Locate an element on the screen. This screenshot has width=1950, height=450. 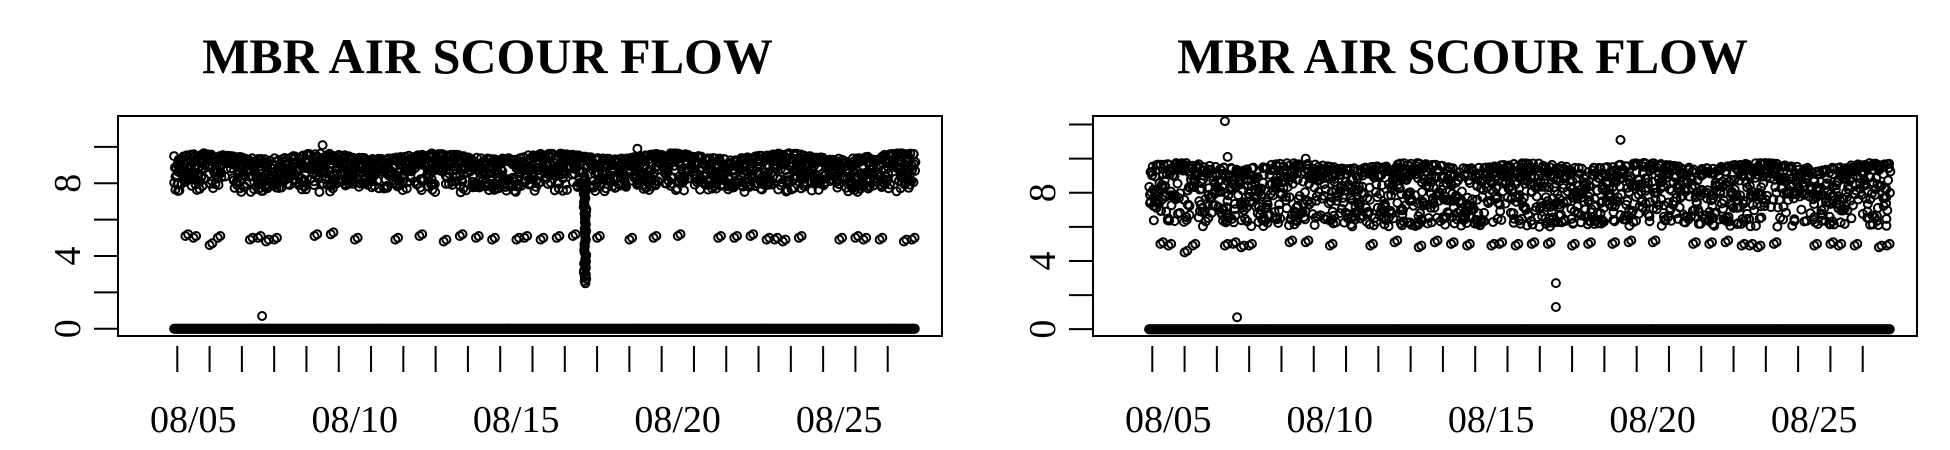
y-tick-label: 0 is located at coordinates (68, 328).